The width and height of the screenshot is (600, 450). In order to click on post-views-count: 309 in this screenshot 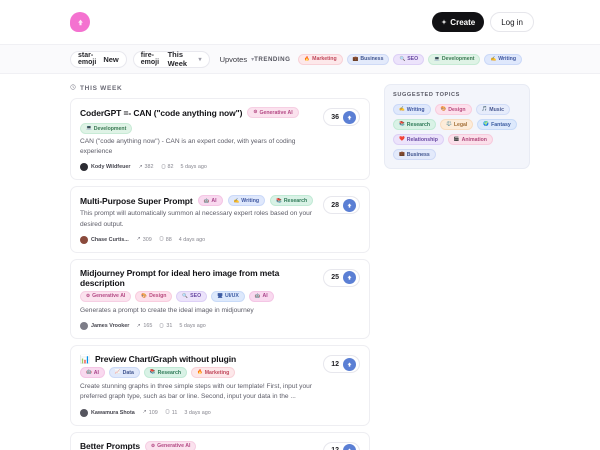, I will do `click(147, 239)`.